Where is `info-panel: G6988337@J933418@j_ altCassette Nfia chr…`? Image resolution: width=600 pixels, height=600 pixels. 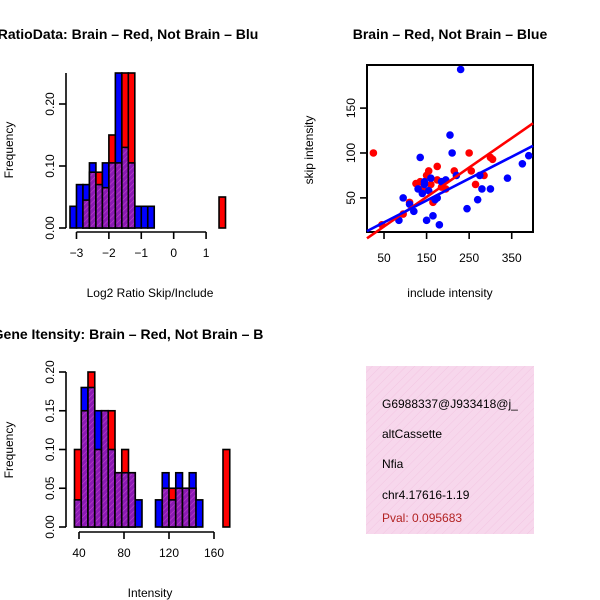
info-panel: G6988337@J933418@j_ altCassette Nfia chr… is located at coordinates (450, 450).